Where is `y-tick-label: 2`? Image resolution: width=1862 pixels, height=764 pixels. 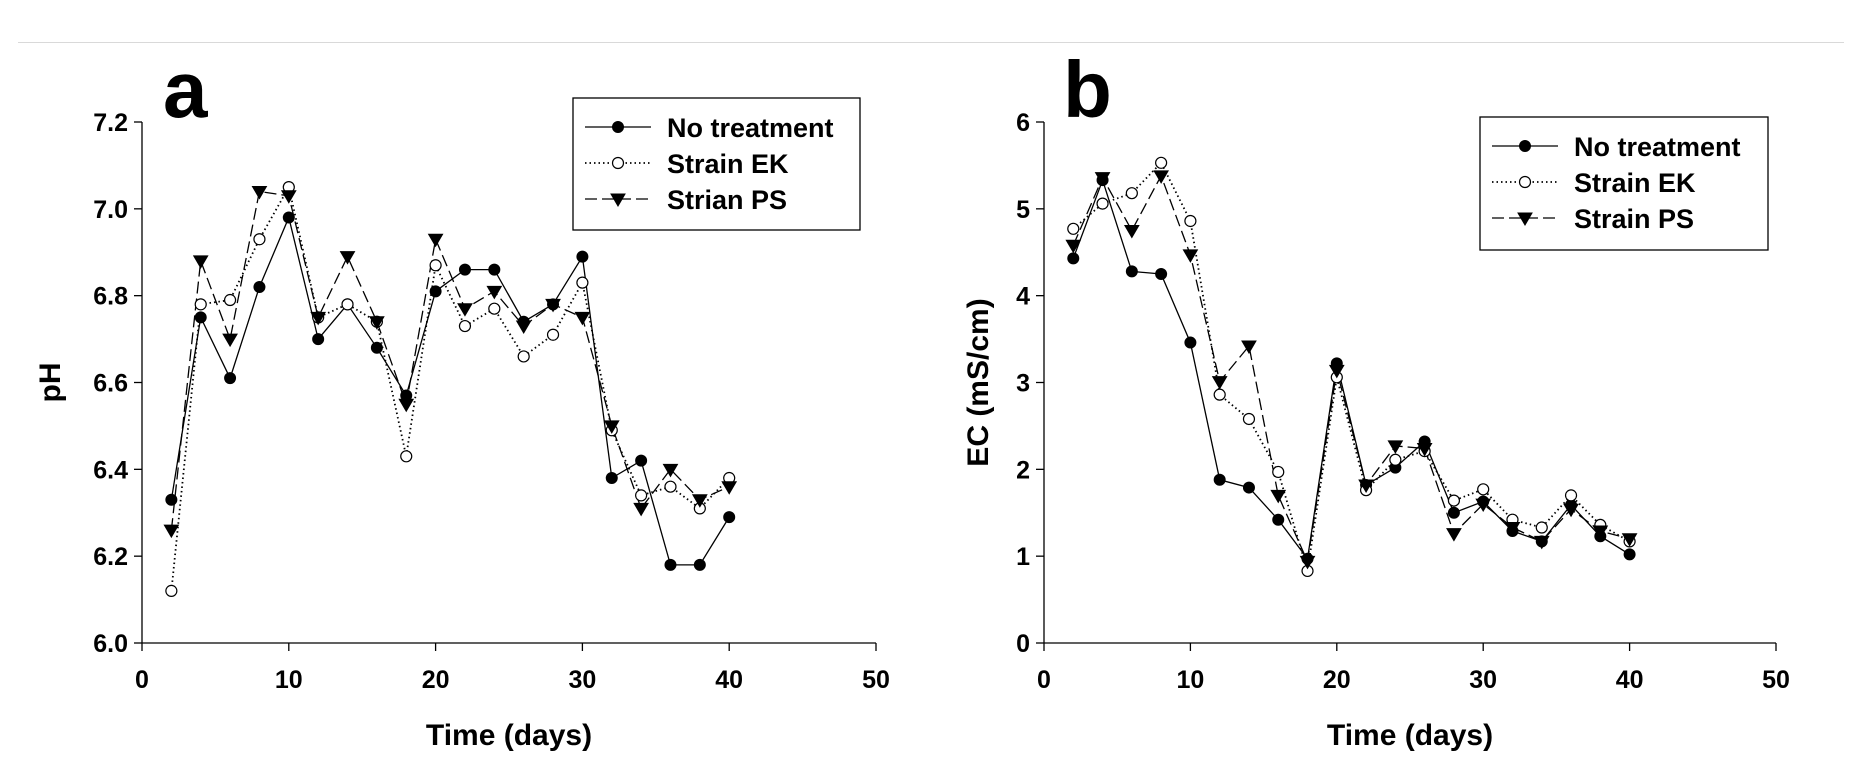 y-tick-label: 2 is located at coordinates (1023, 470).